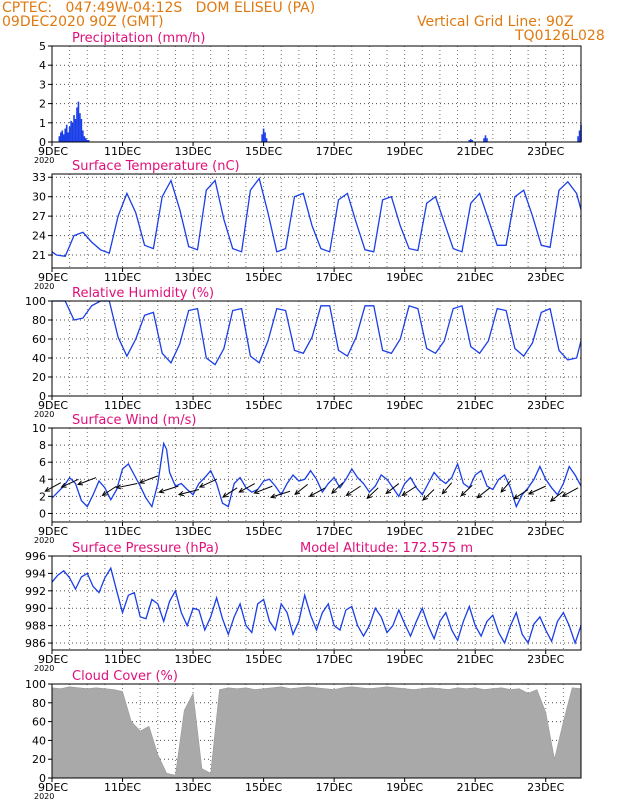  I want to click on wind-ytick-label: 6, so click(42, 462).